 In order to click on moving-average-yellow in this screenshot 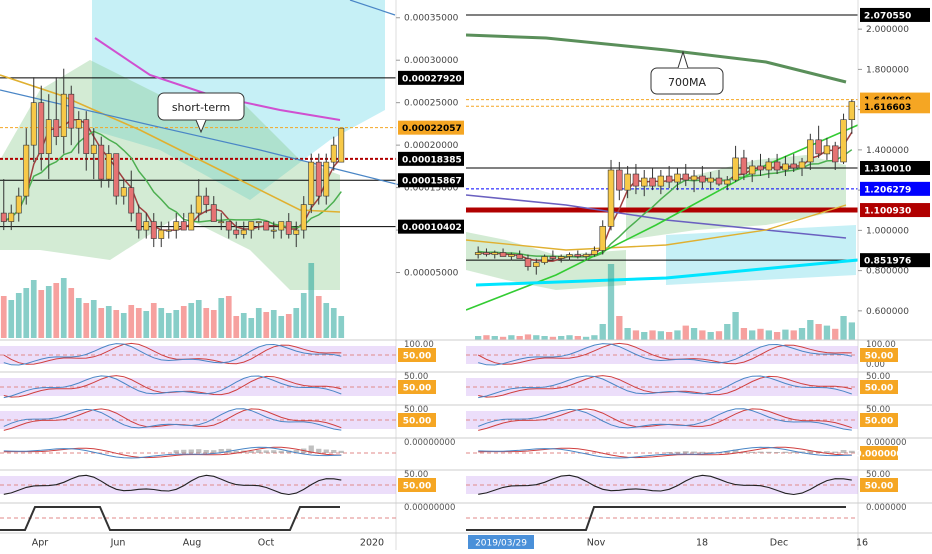, I will do `click(656, 227)`.